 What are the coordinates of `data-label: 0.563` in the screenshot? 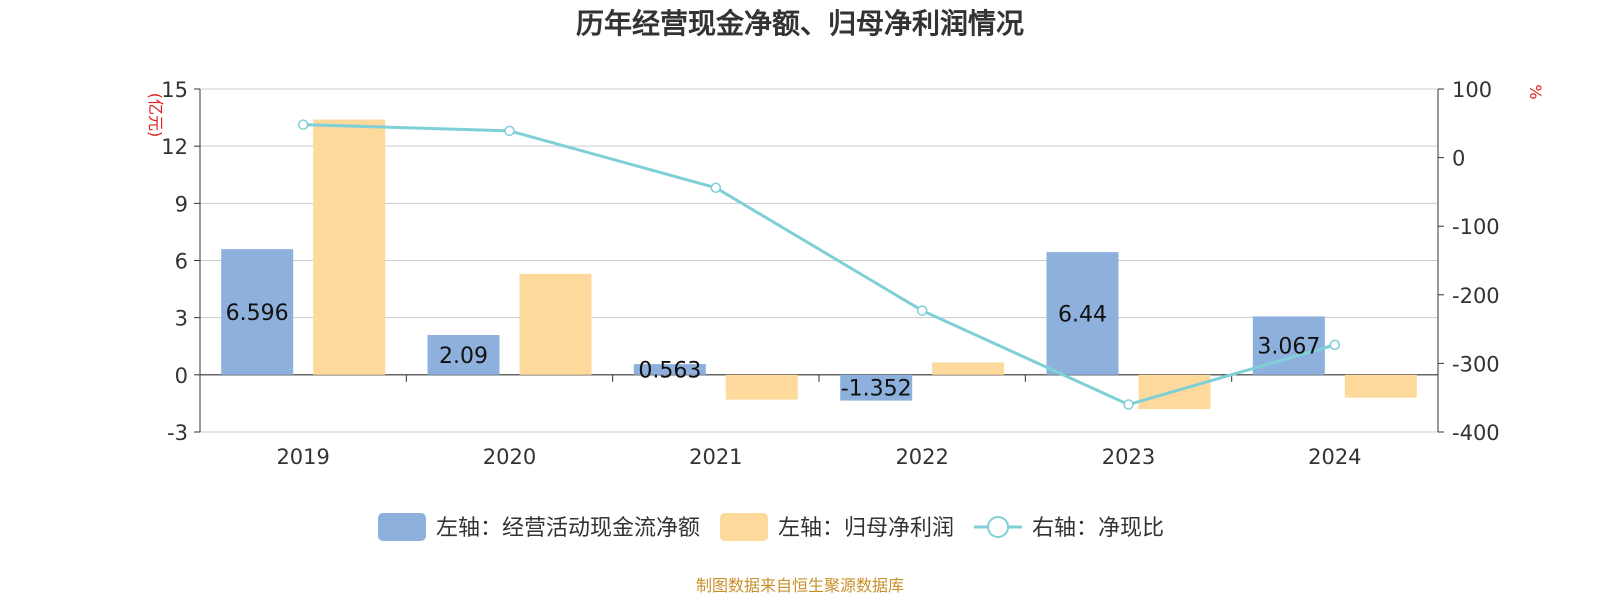 It's located at (669, 370).